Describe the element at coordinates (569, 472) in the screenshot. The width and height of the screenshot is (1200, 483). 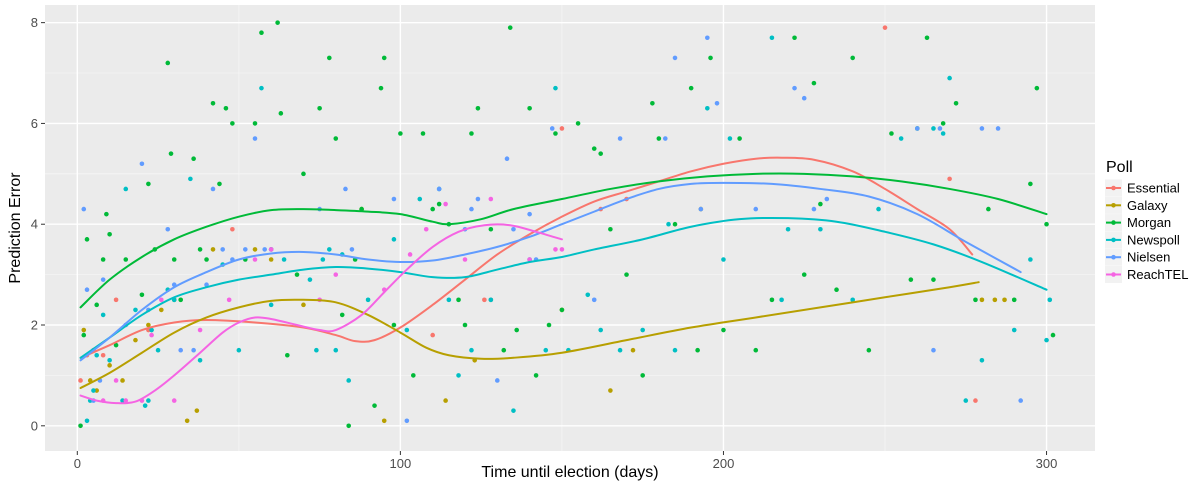
I see `x-axis-title: Time until election (days)` at that location.